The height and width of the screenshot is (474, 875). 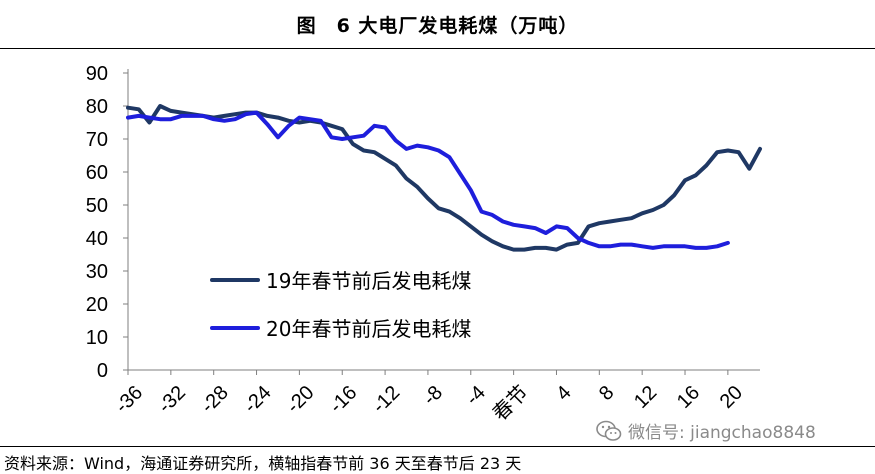 I want to click on source-note: 资料来源：Wind，海通证券研究所，横轴指春节前 36 天至春节后 23 天, so click(x=263, y=463).